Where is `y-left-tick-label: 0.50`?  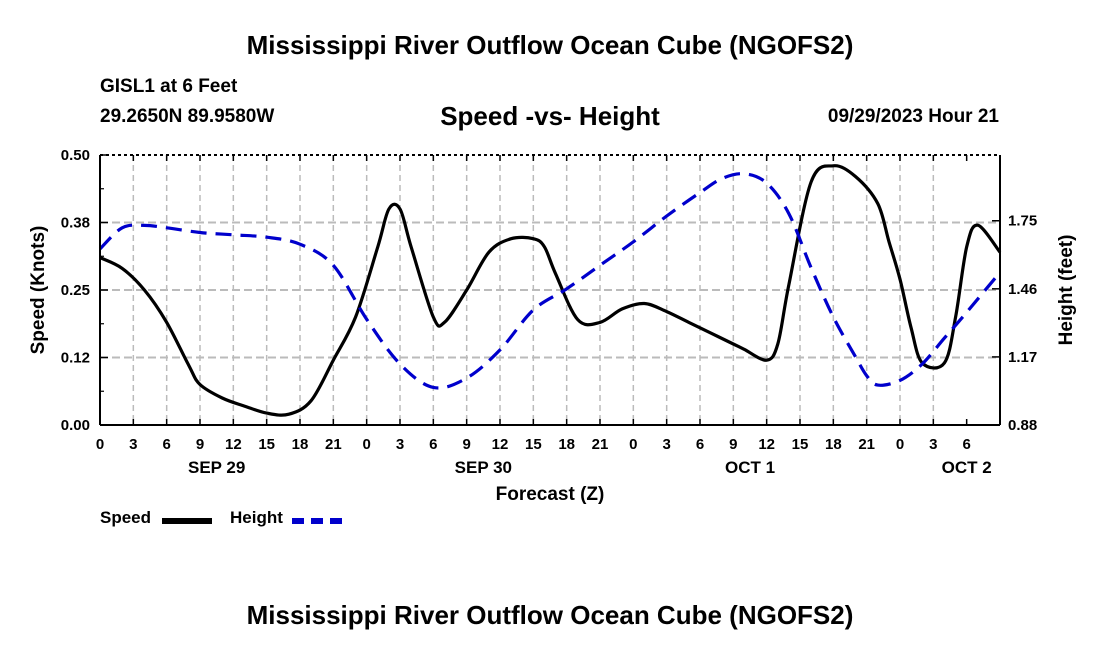 y-left-tick-label: 0.50 is located at coordinates (75, 155).